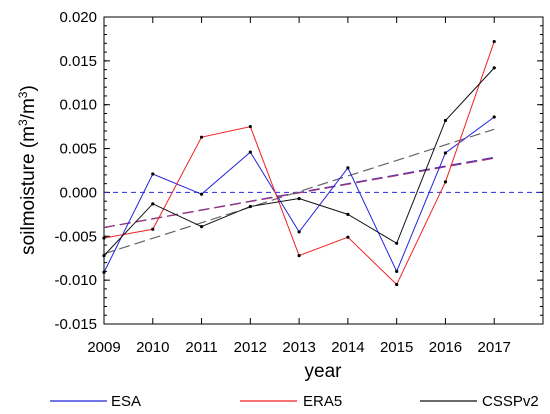 This screenshot has height=414, width=550. Describe the element at coordinates (152, 347) in the screenshot. I see `x-tick-label: 2010` at that location.